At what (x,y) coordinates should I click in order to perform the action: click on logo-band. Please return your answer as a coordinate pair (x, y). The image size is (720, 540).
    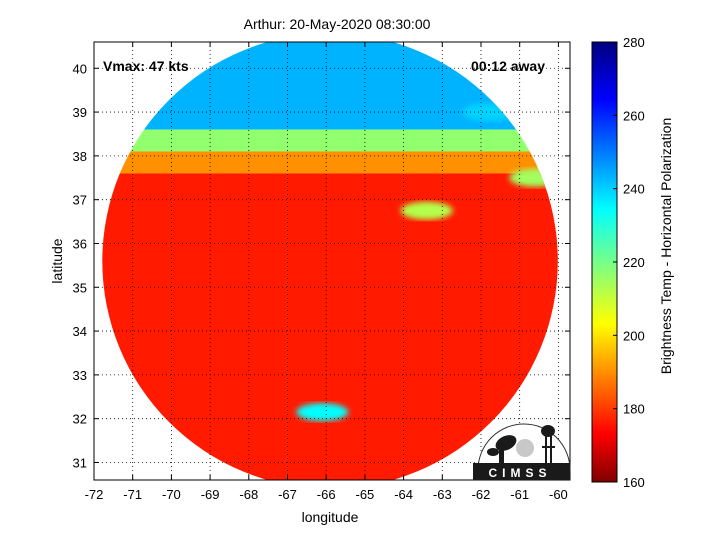
    Looking at the image, I should click on (521, 471).